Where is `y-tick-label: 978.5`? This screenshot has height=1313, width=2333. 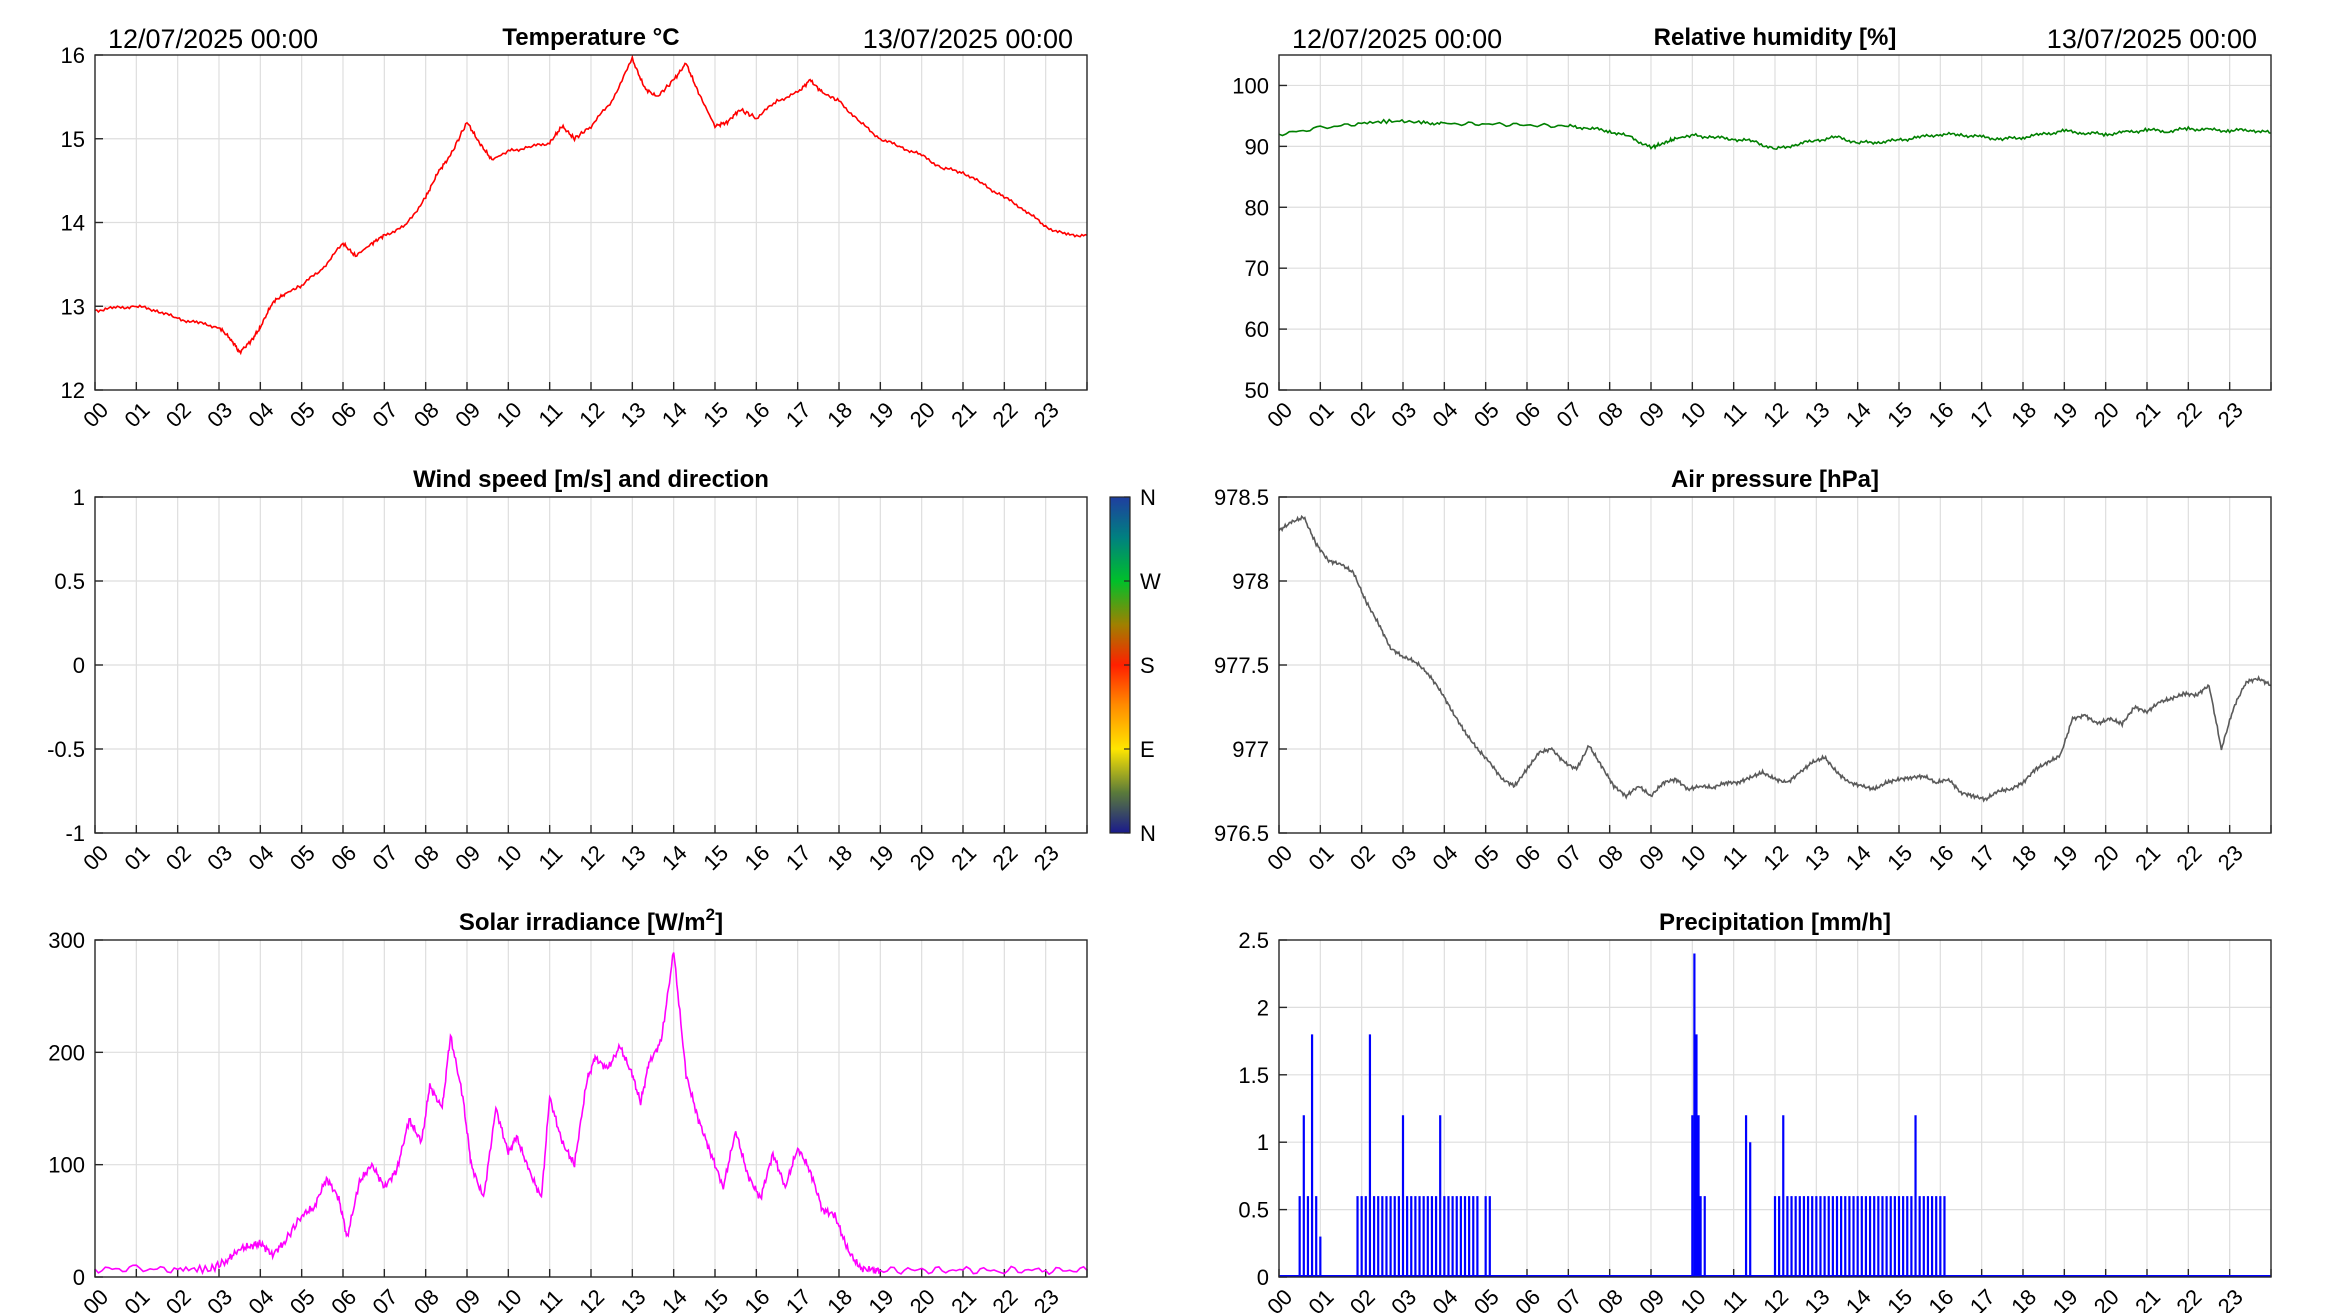 y-tick-label: 978.5 is located at coordinates (1241, 497).